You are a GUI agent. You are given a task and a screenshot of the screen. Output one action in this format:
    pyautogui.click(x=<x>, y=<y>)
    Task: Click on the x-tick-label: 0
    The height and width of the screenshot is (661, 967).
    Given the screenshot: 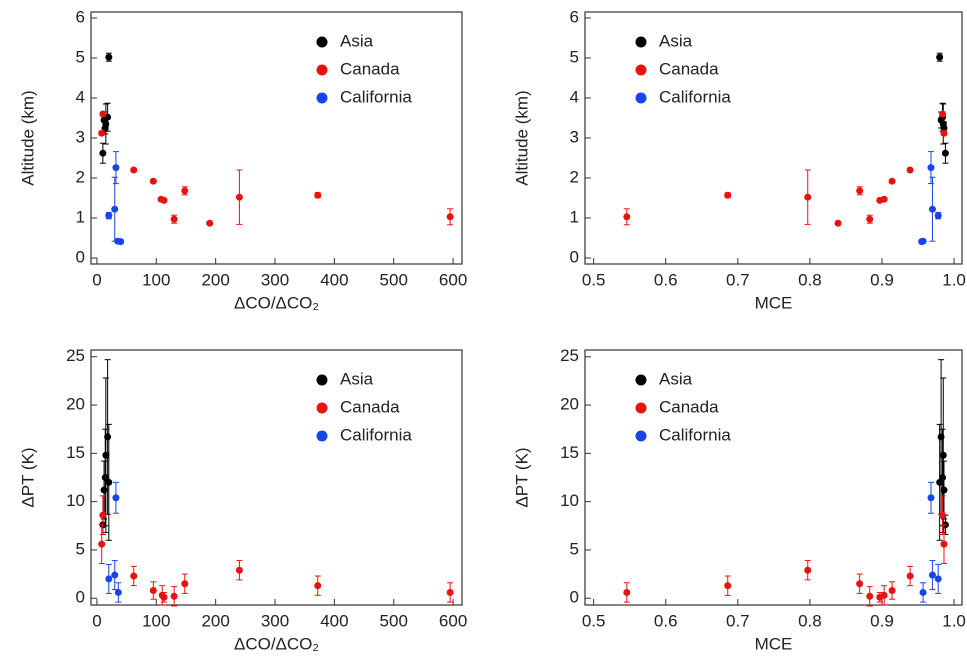 What is the action you would take?
    pyautogui.click(x=96, y=620)
    